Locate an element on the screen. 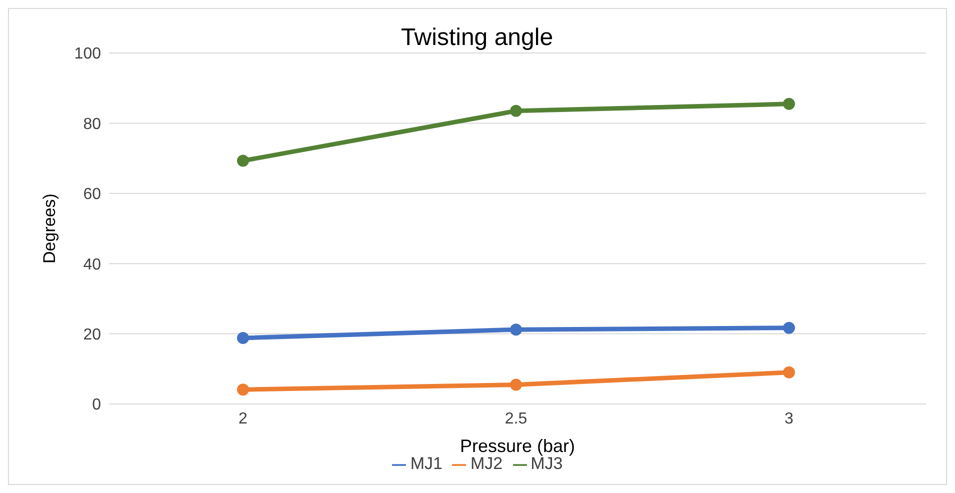 The width and height of the screenshot is (955, 493). y-tick-label: 0 is located at coordinates (97, 405).